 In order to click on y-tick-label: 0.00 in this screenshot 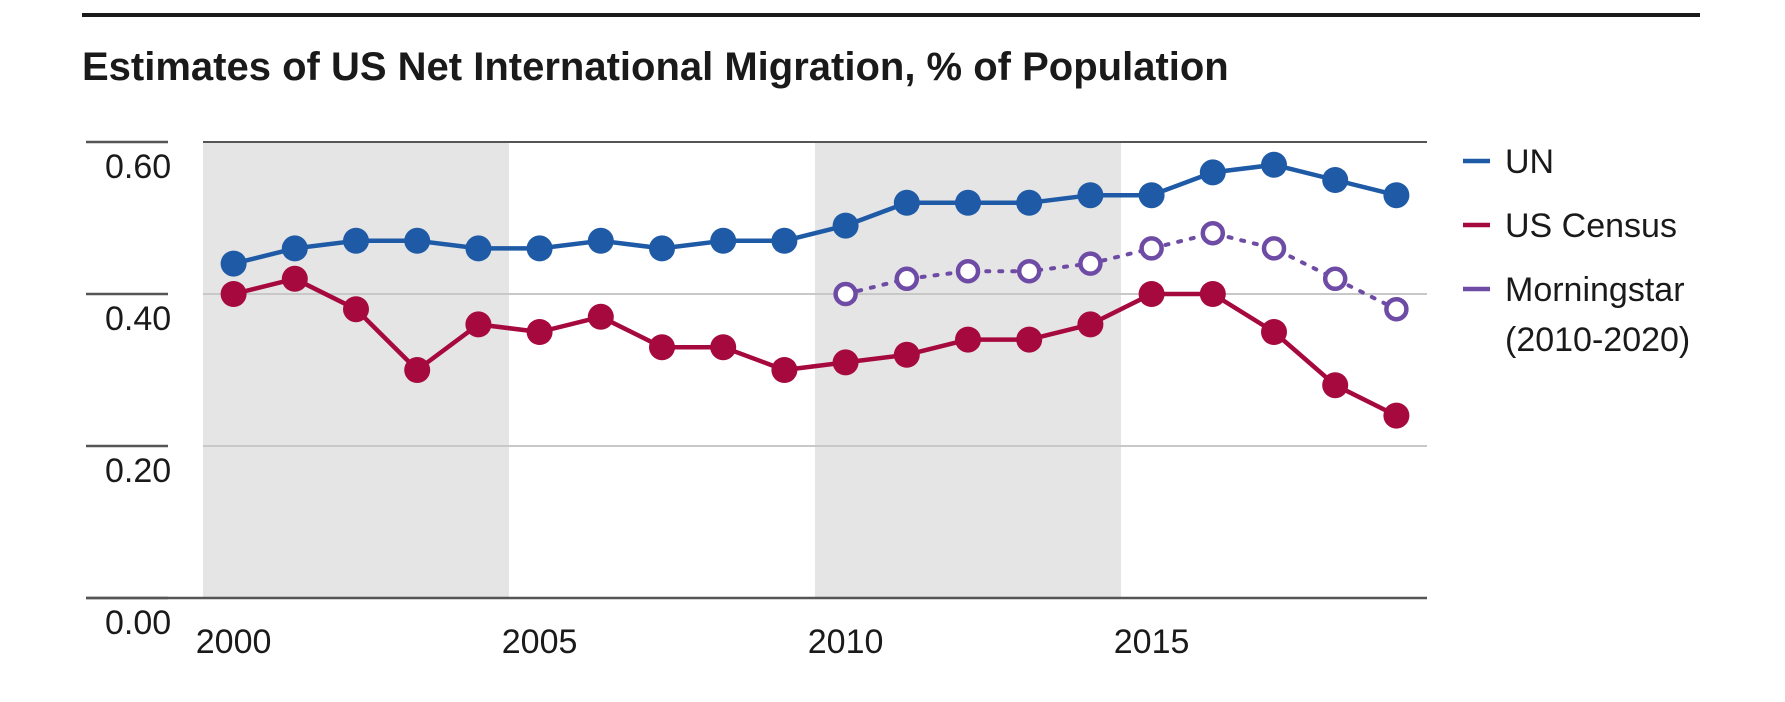, I will do `click(138, 623)`.